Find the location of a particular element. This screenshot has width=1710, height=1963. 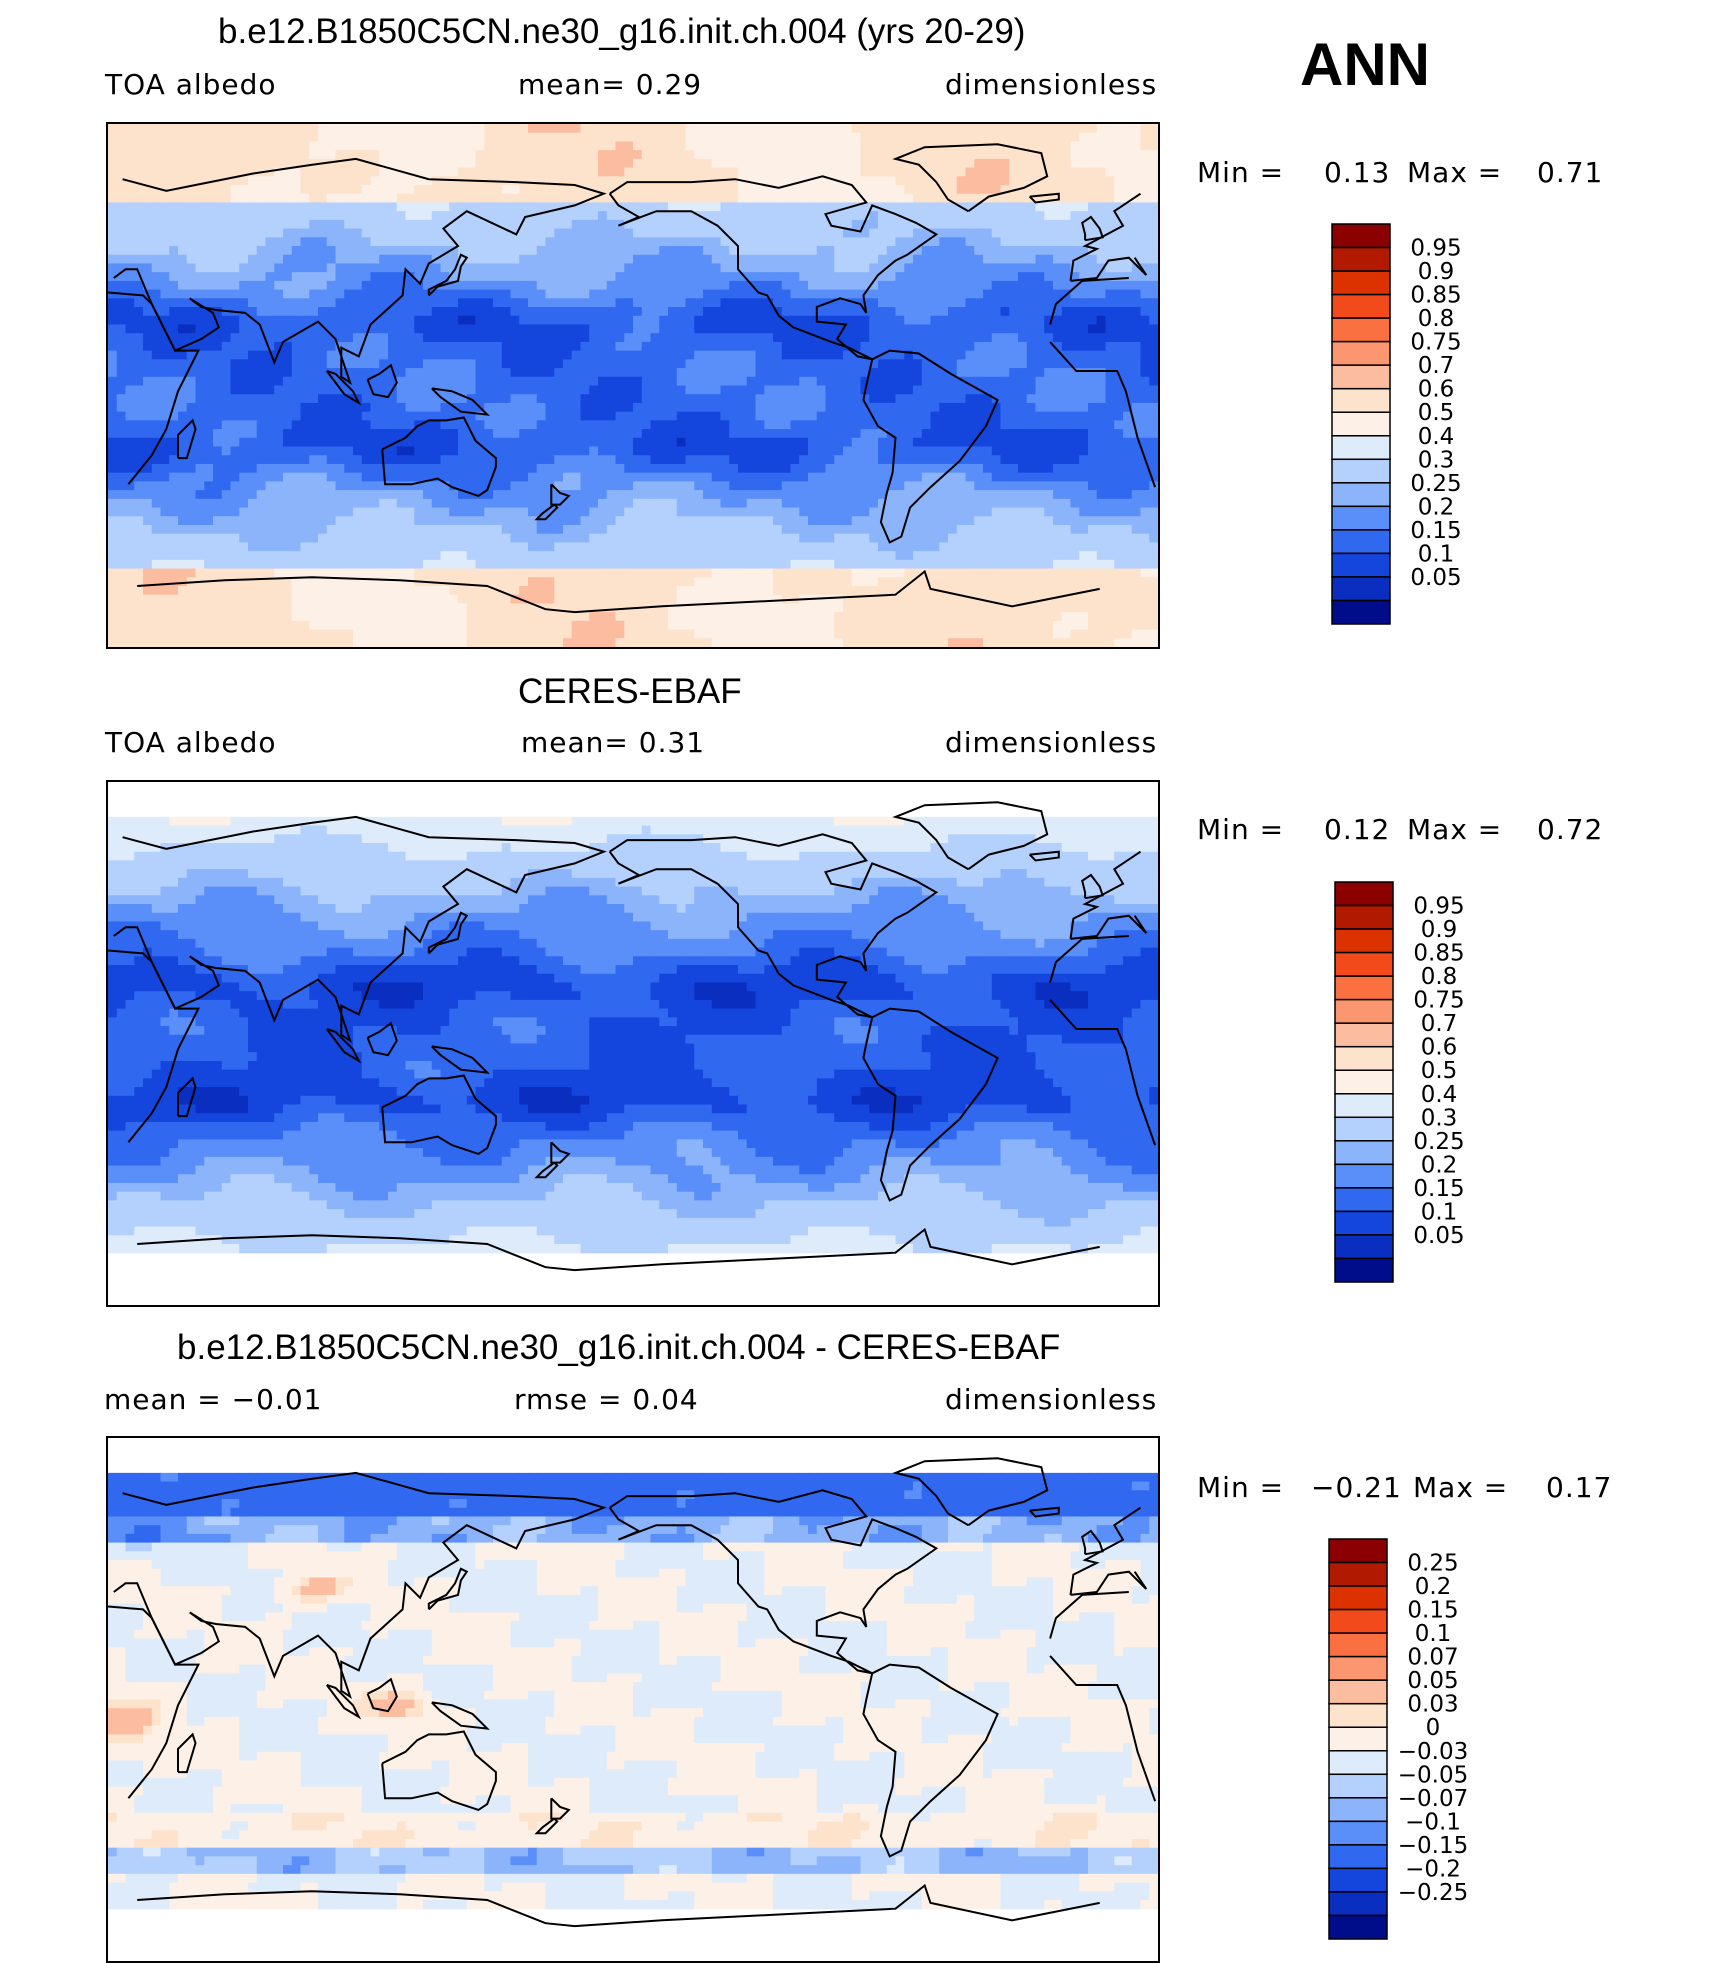

colorbar-tick-label: −0.03 is located at coordinates (1433, 1752).